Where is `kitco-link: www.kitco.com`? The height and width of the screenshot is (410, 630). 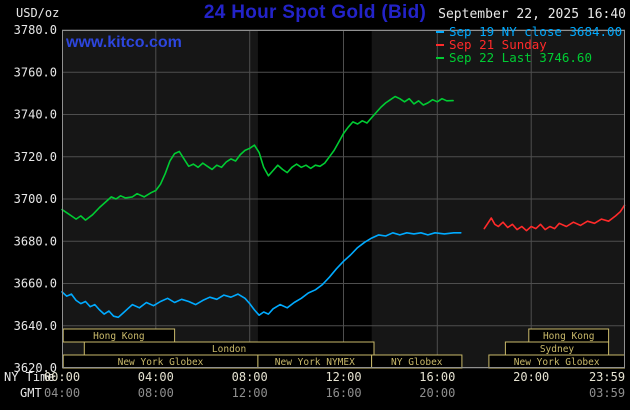 kitco-link: www.kitco.com is located at coordinates (124, 42).